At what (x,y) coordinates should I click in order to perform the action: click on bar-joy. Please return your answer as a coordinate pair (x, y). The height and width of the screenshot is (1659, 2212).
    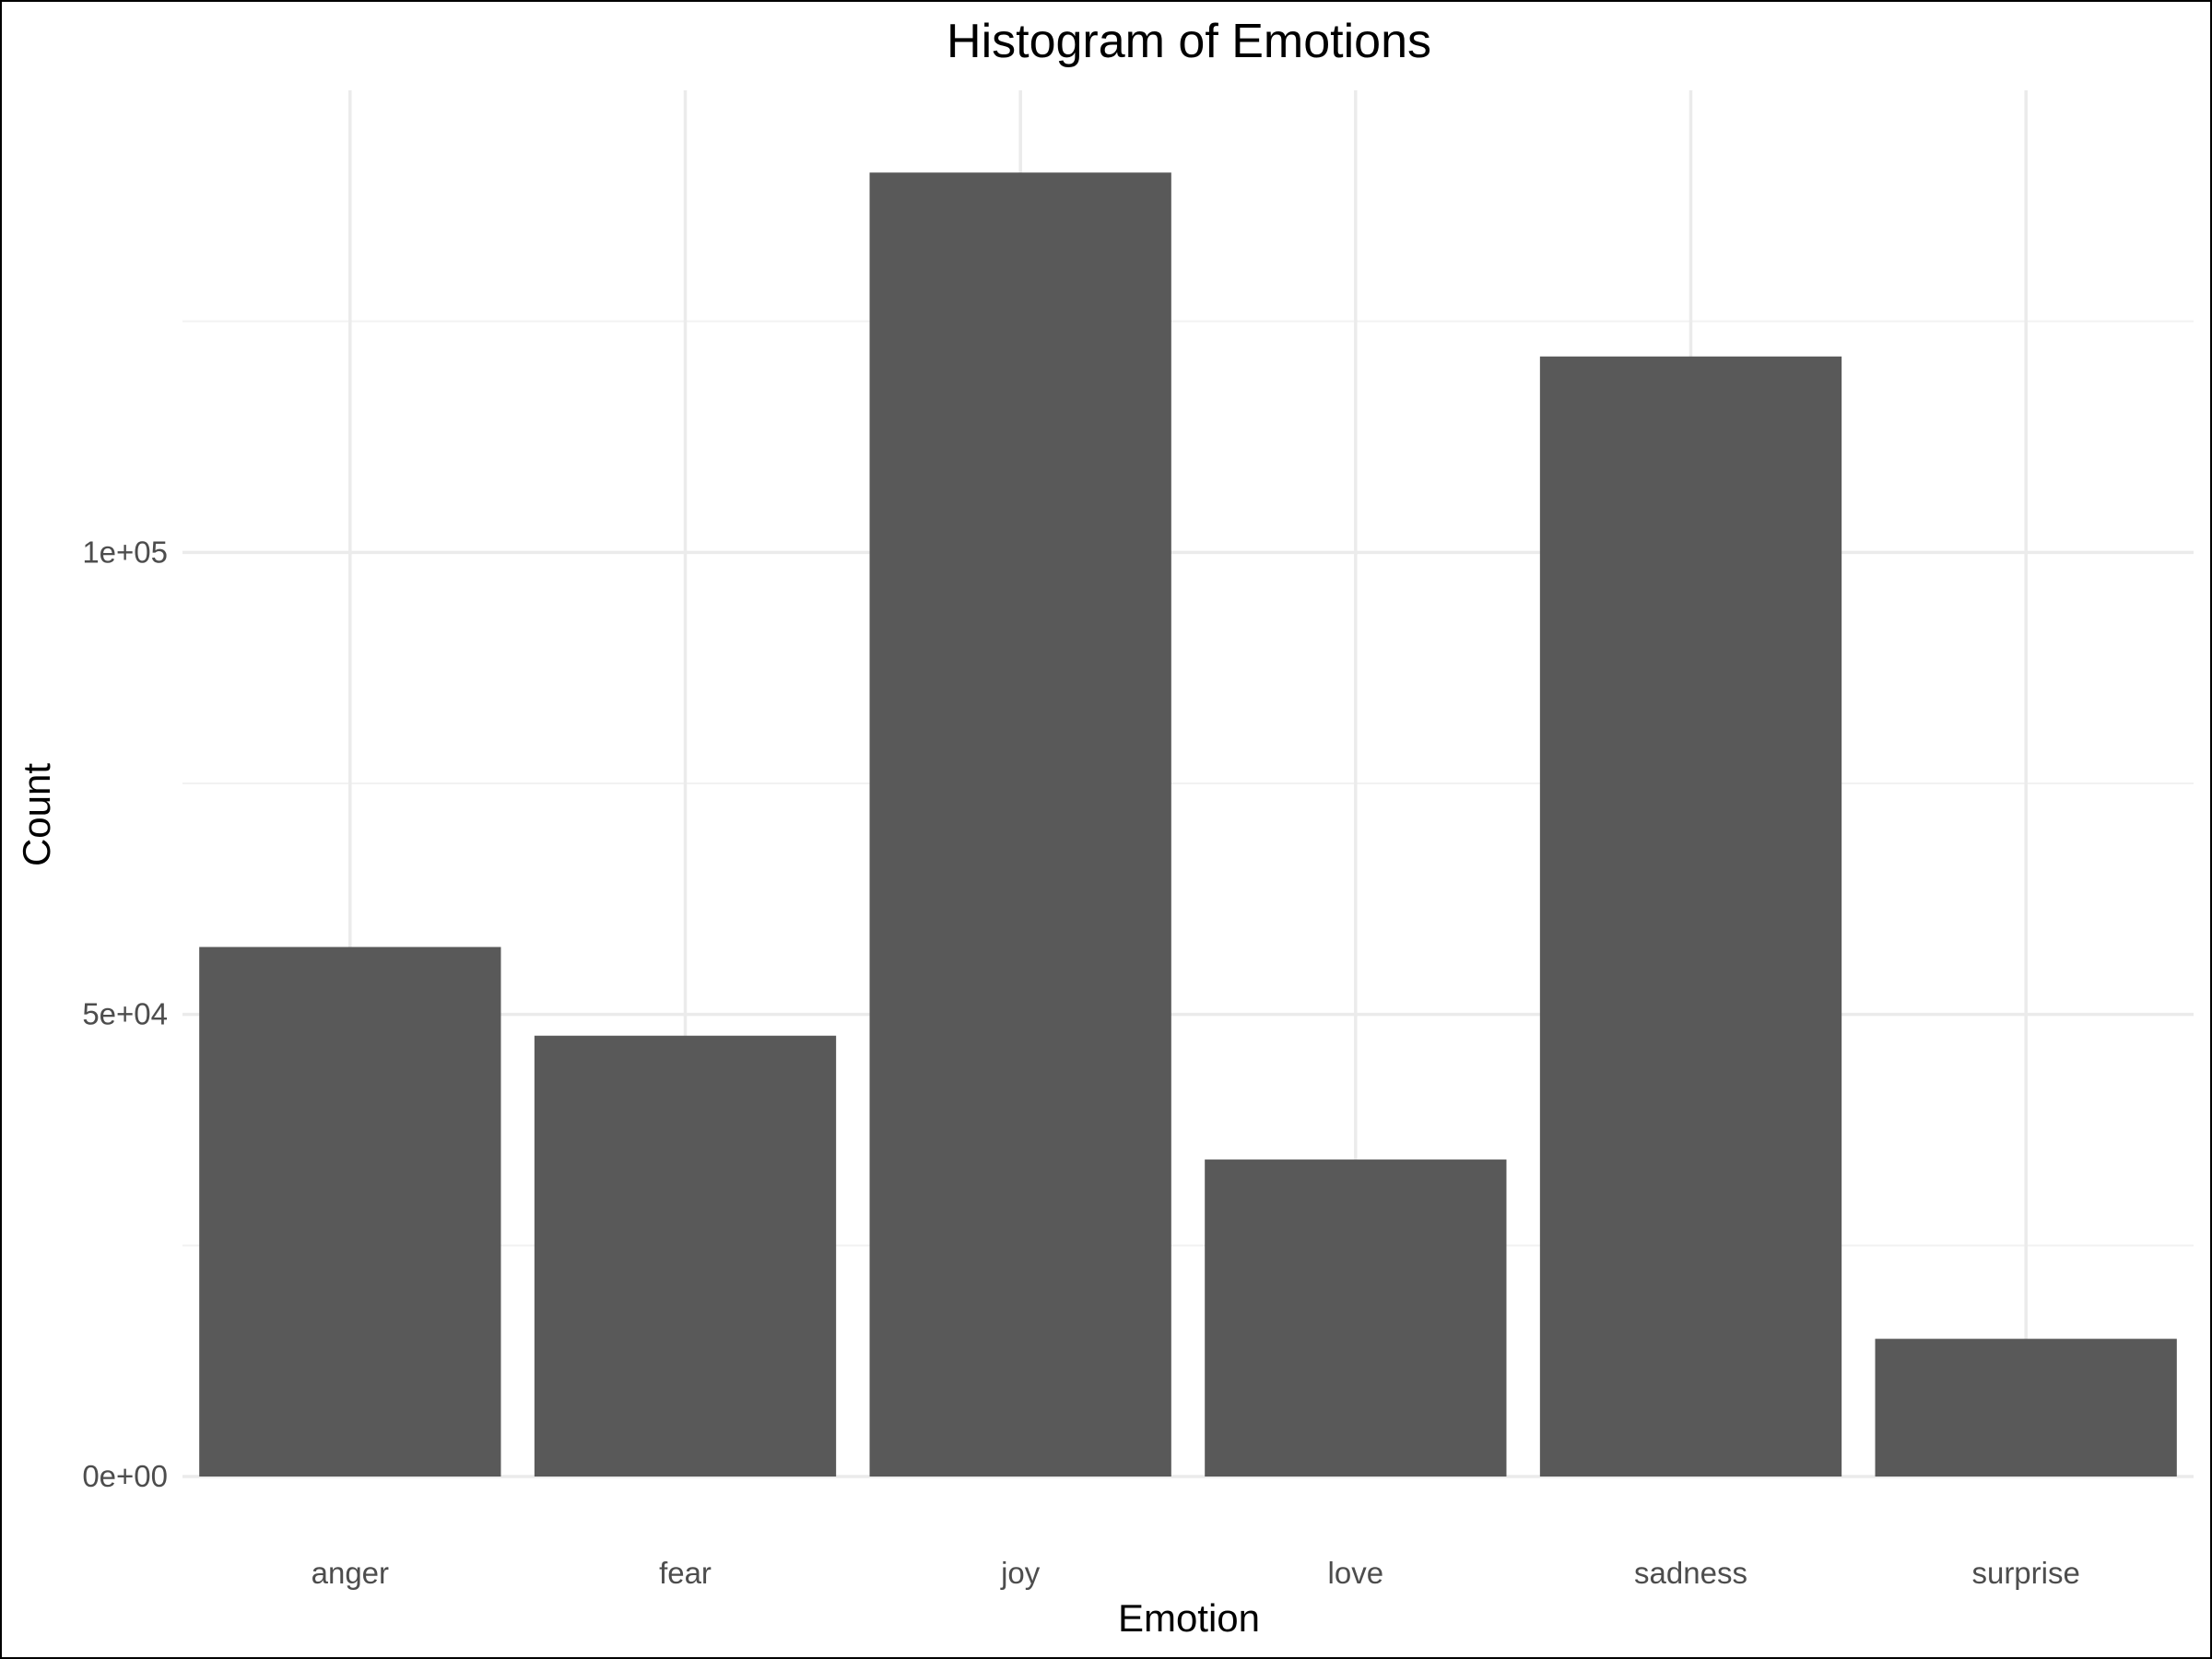
    Looking at the image, I should click on (1020, 824).